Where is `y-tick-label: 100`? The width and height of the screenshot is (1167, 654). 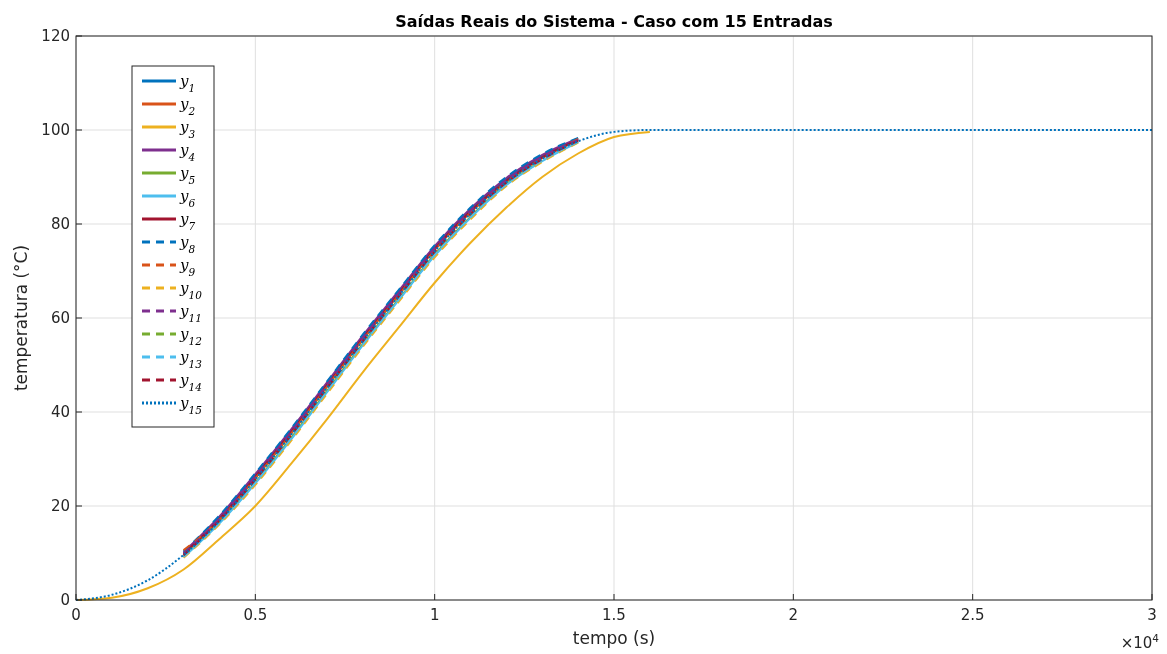 y-tick-label: 100 is located at coordinates (55, 130).